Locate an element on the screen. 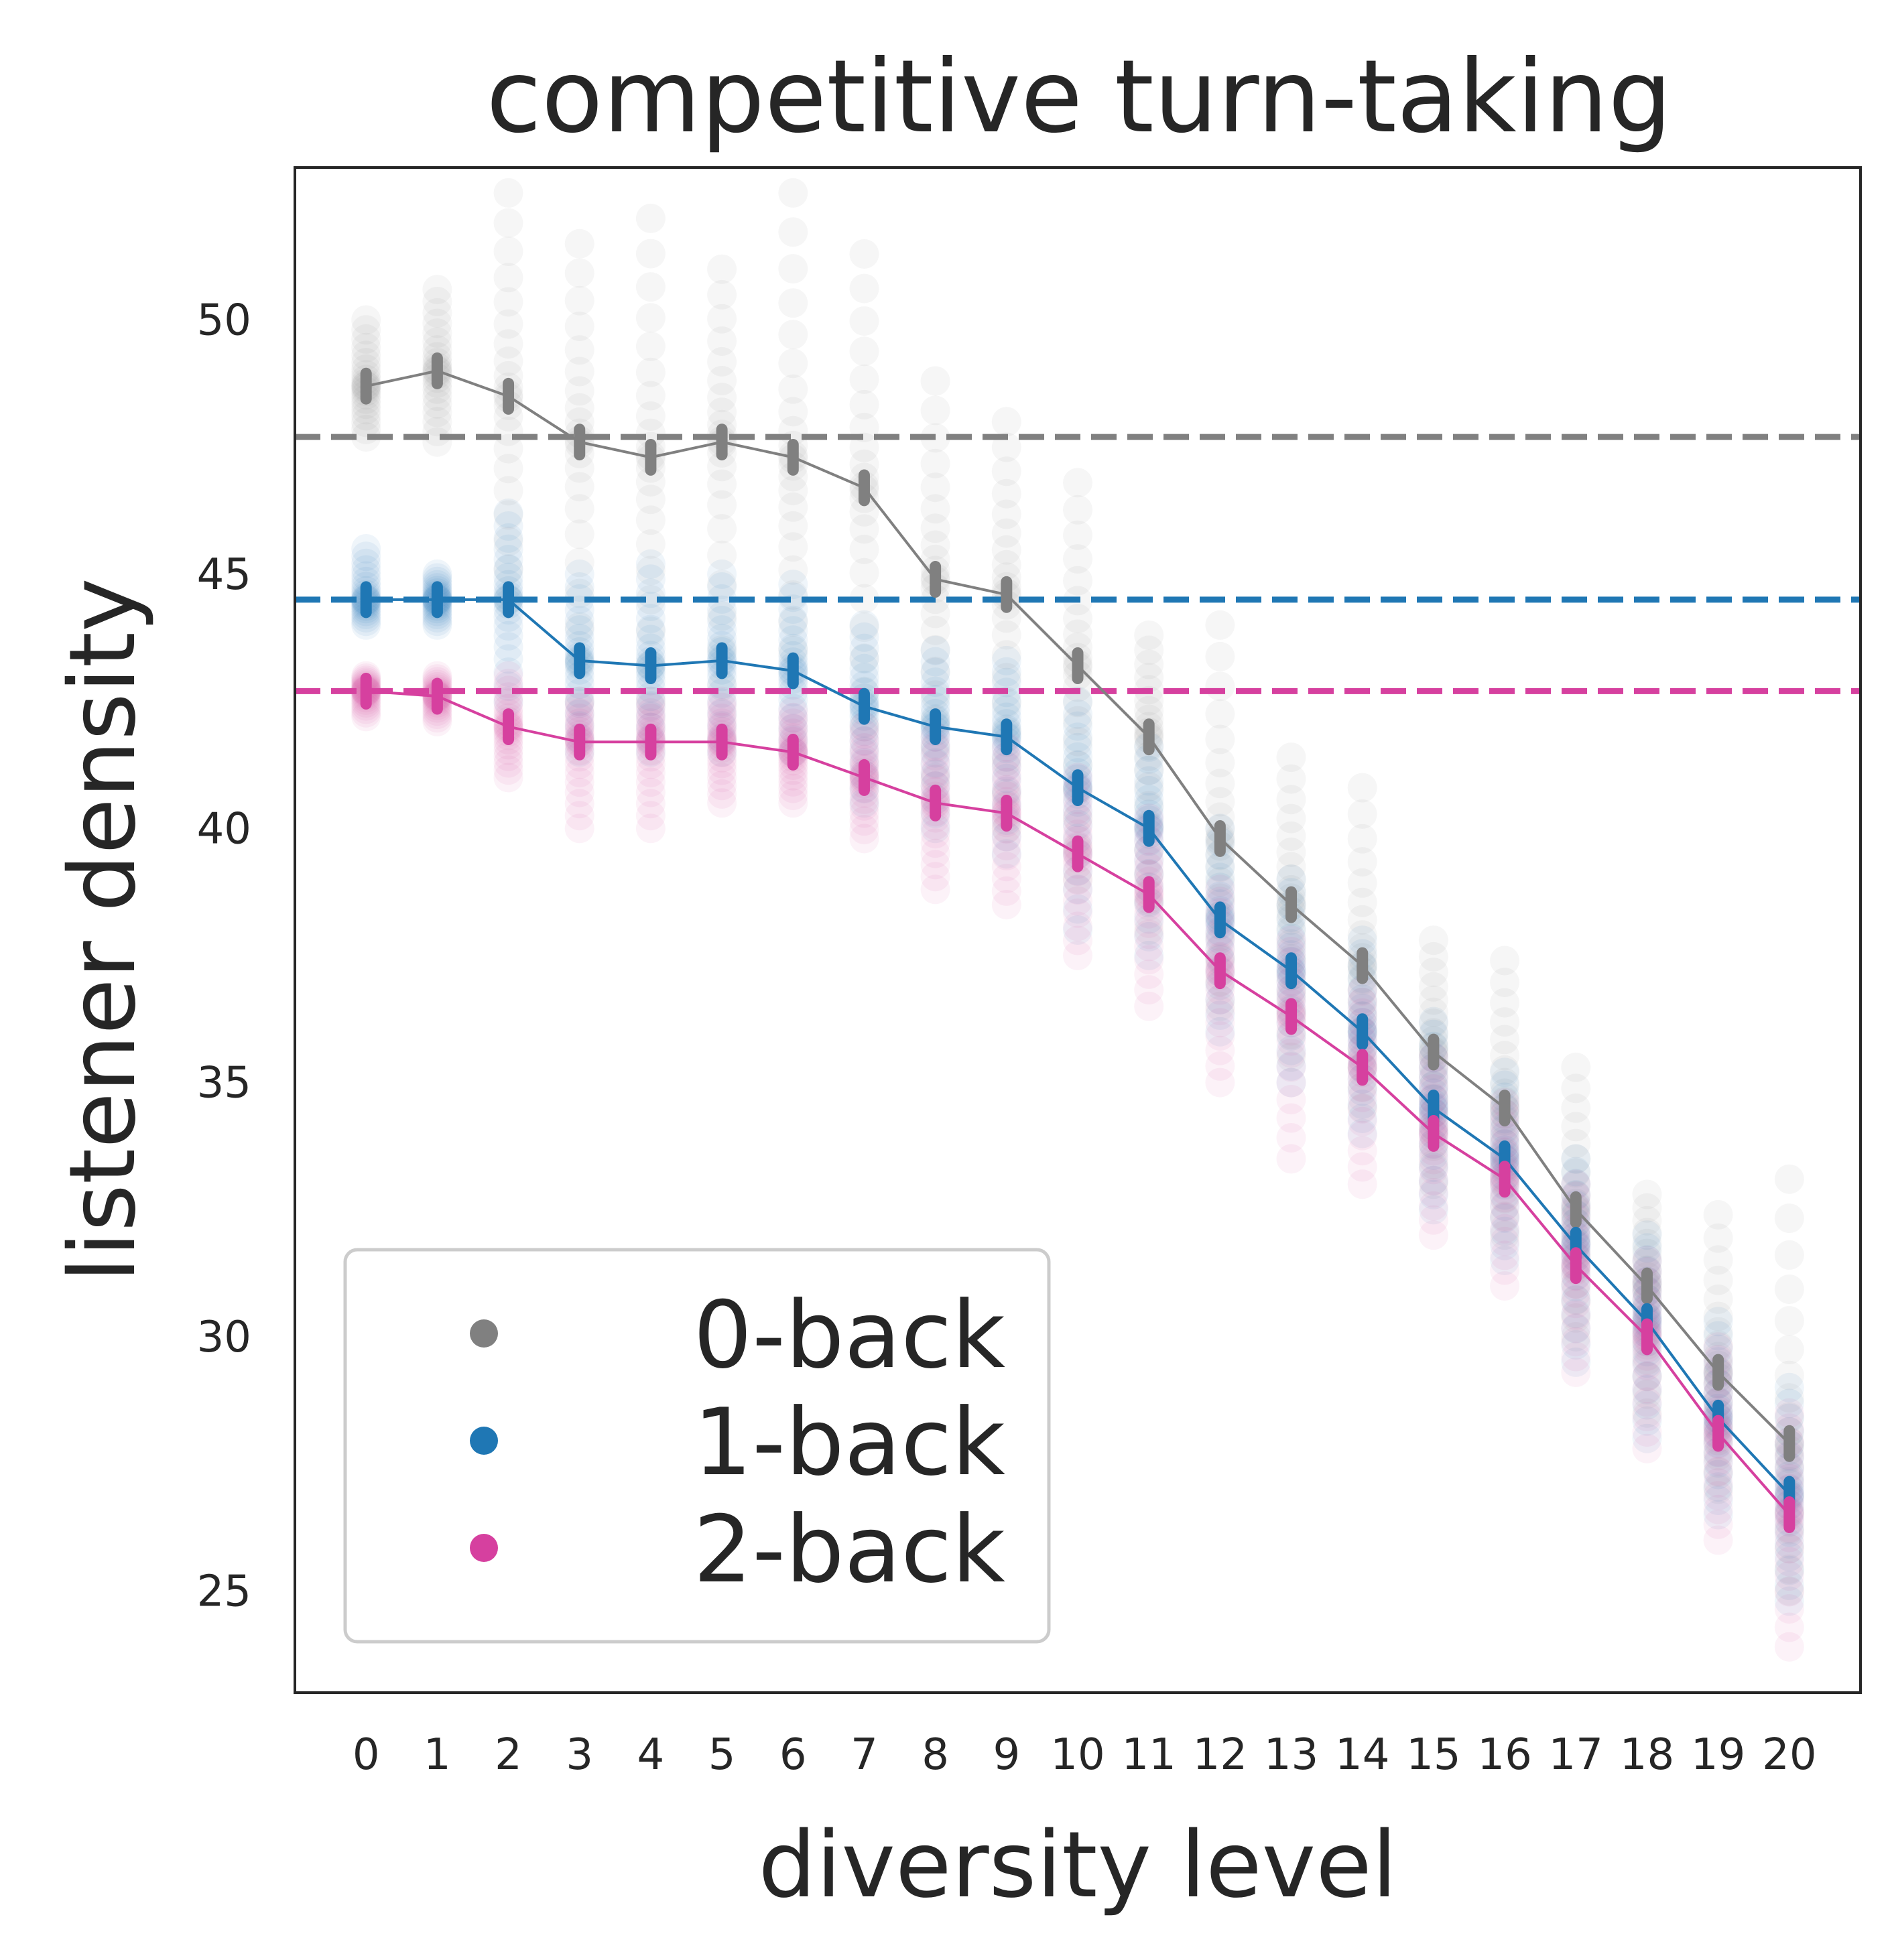 This screenshot has width=1890, height=1960. x-tick-label: 14 is located at coordinates (1362, 1755).